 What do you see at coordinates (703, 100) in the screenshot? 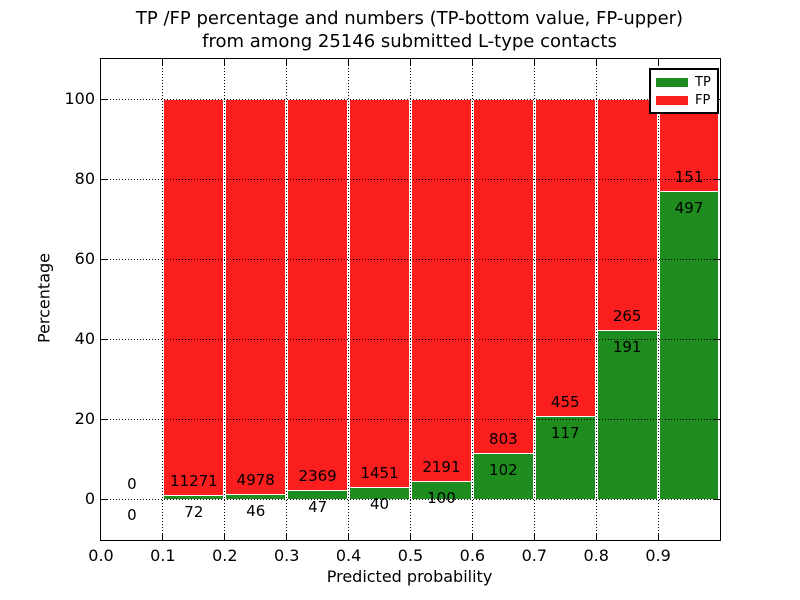
I see `legend-label-fp: FP` at bounding box center [703, 100].